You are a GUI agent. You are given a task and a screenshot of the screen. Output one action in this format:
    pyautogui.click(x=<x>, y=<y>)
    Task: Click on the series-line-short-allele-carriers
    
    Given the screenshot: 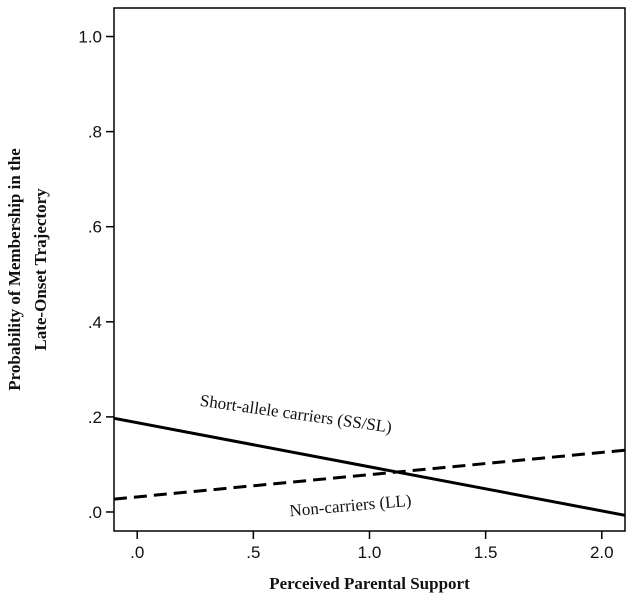 What is the action you would take?
    pyautogui.click(x=369, y=466)
    